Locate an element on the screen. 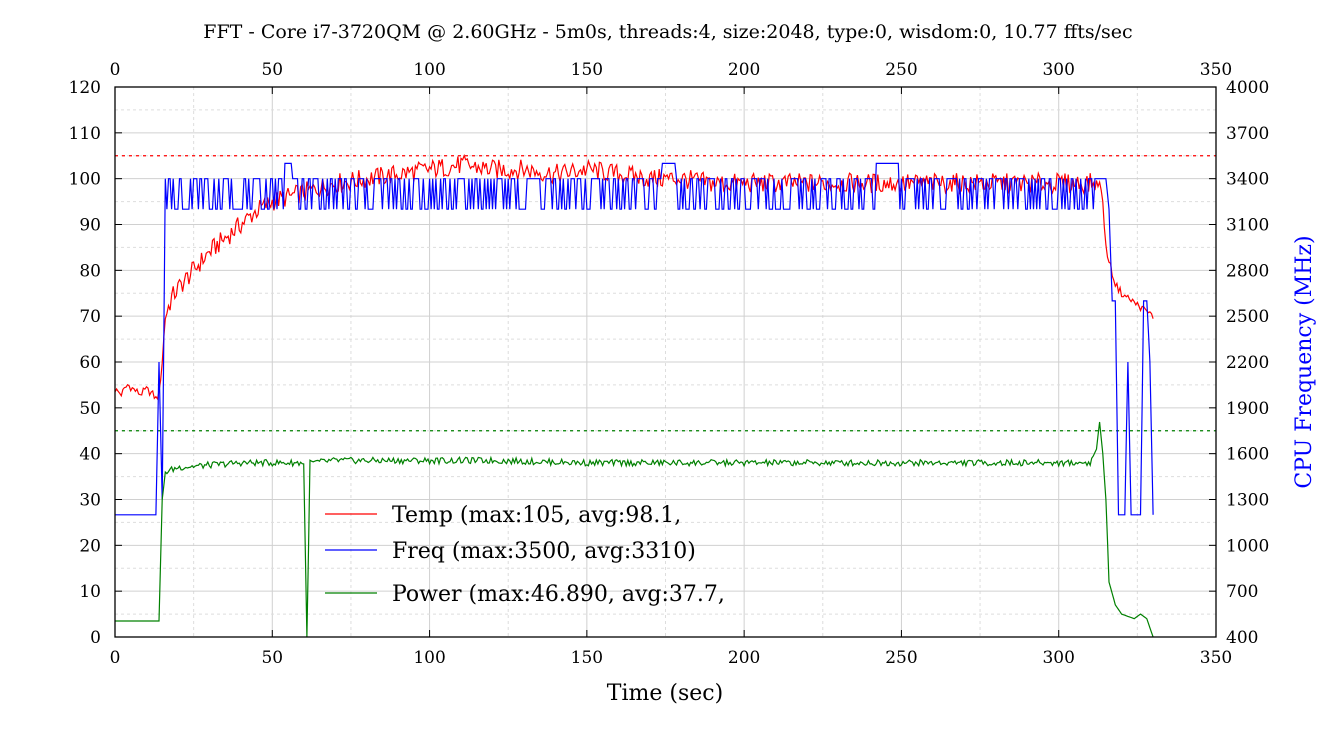  x-tick-label: 350 is located at coordinates (1216, 658).